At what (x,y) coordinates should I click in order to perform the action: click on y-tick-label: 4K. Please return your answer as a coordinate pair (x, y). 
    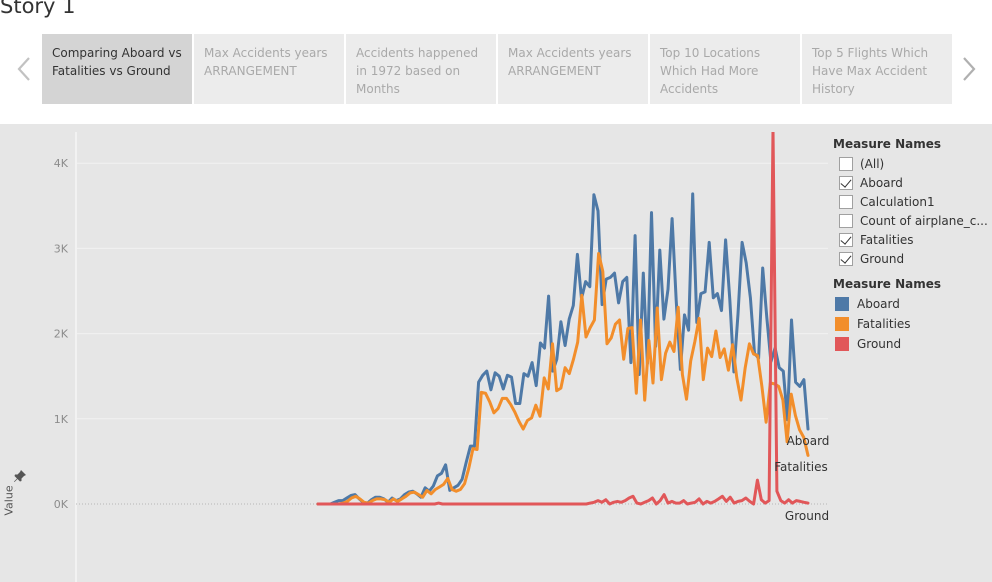
    Looking at the image, I should click on (61, 163).